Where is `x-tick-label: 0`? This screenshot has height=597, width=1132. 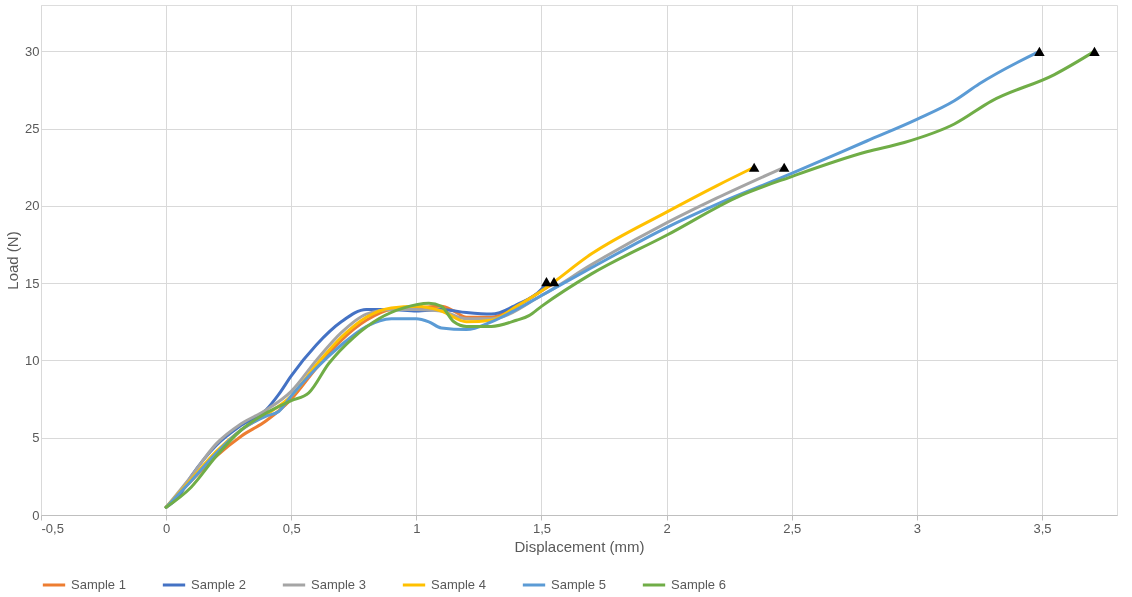
x-tick-label: 0 is located at coordinates (167, 528).